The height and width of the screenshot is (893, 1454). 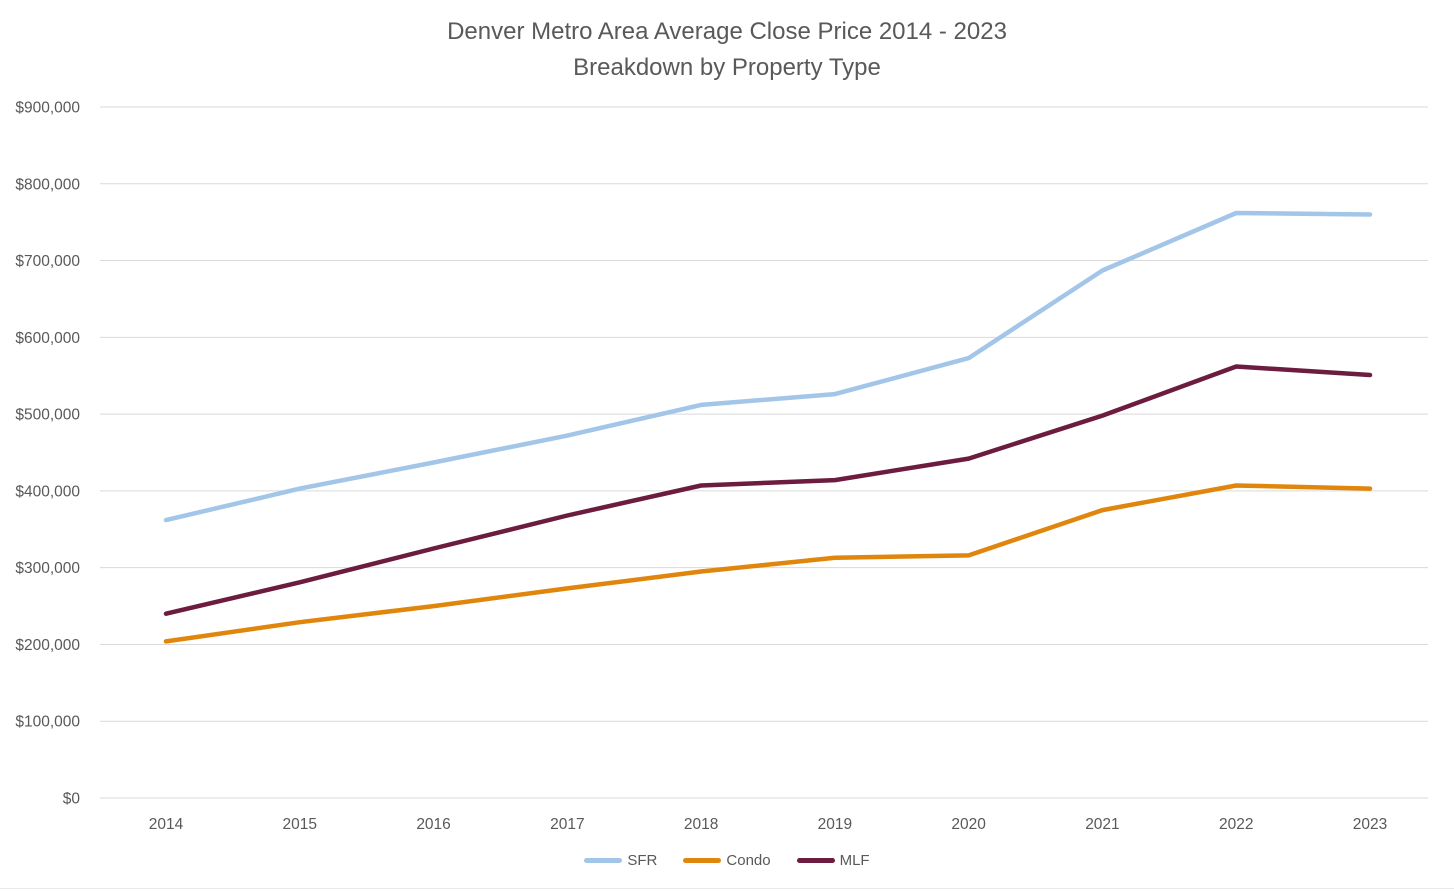 What do you see at coordinates (567, 824) in the screenshot?
I see `x-axis-tick-label: 2017` at bounding box center [567, 824].